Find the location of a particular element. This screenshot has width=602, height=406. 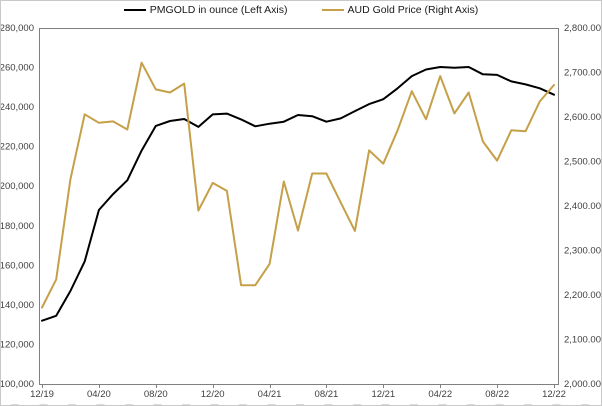

y-right-tick-label: 2,100.00 is located at coordinates (582, 340).